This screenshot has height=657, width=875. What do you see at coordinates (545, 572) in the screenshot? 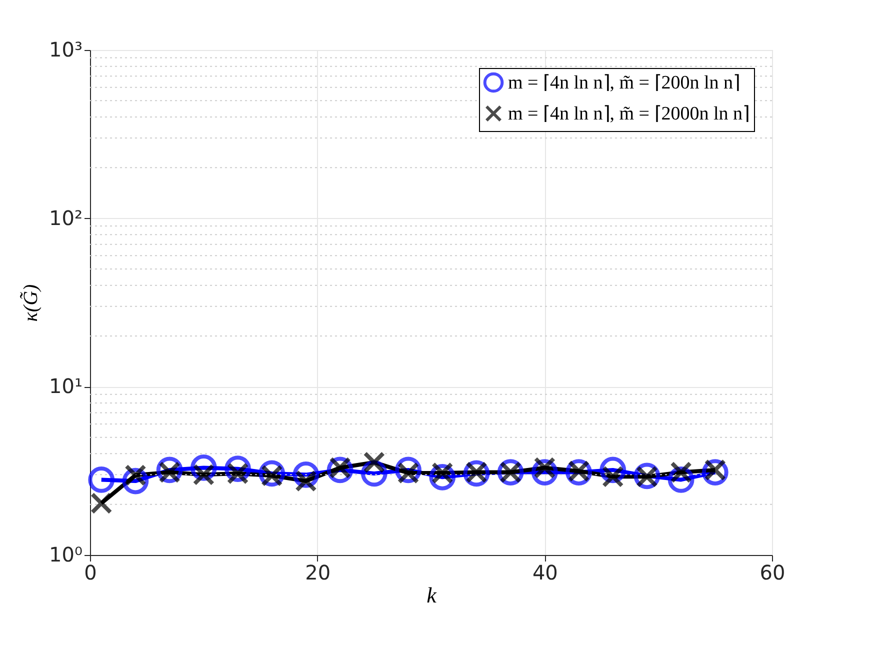
I see `x-tick-label: 40` at bounding box center [545, 572].